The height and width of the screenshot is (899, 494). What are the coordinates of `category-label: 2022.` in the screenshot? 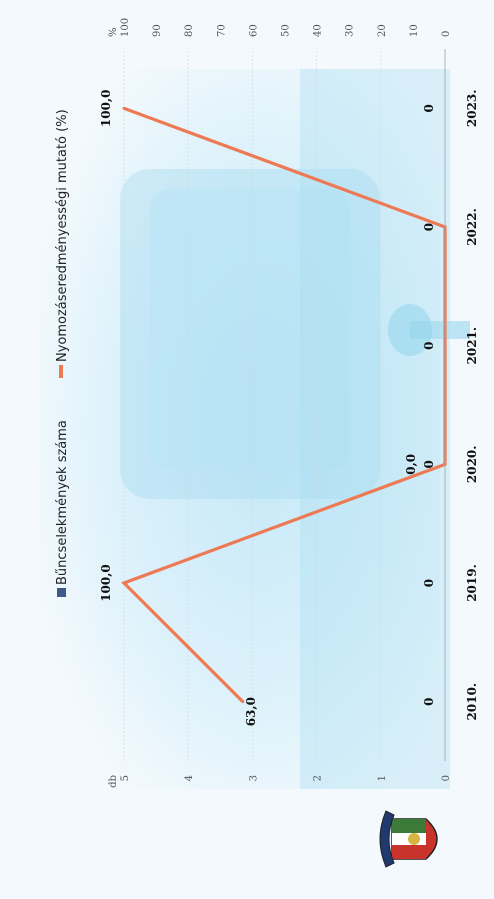 It's located at (472, 227).